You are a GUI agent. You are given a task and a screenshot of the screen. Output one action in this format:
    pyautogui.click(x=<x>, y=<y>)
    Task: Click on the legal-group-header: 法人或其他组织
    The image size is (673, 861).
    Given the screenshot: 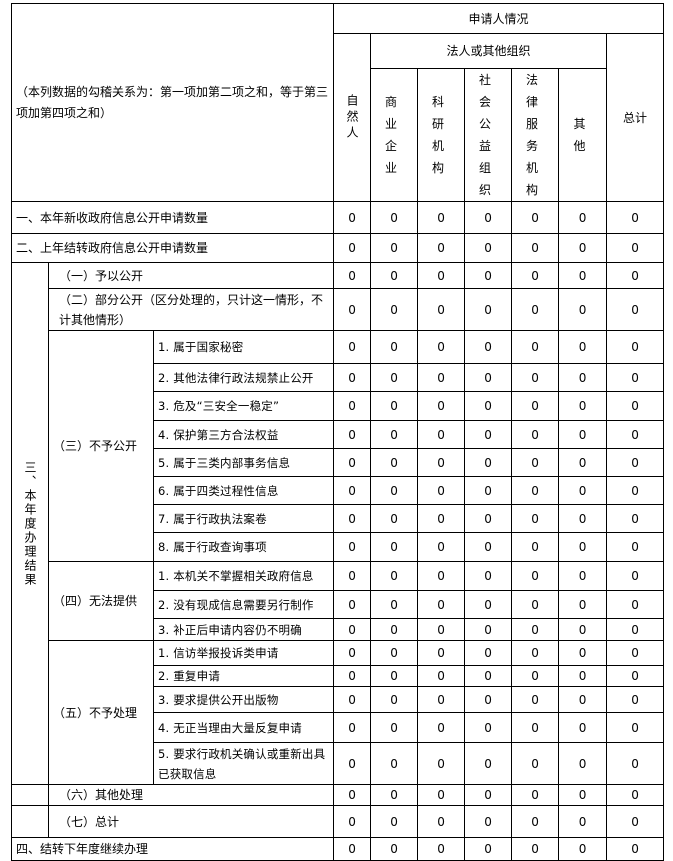 What is the action you would take?
    pyautogui.click(x=489, y=51)
    